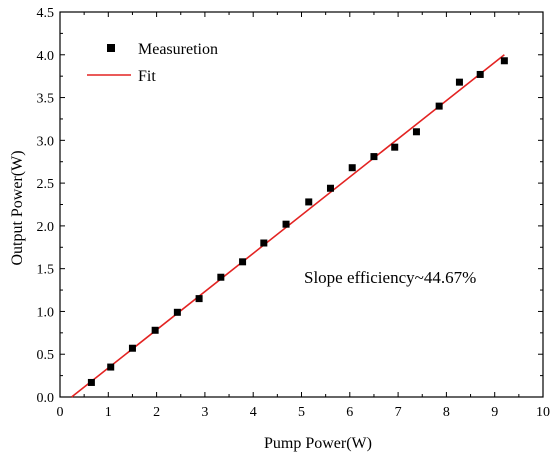  What do you see at coordinates (17, 207) in the screenshot?
I see `y-axis-title: Output Power(W)` at bounding box center [17, 207].